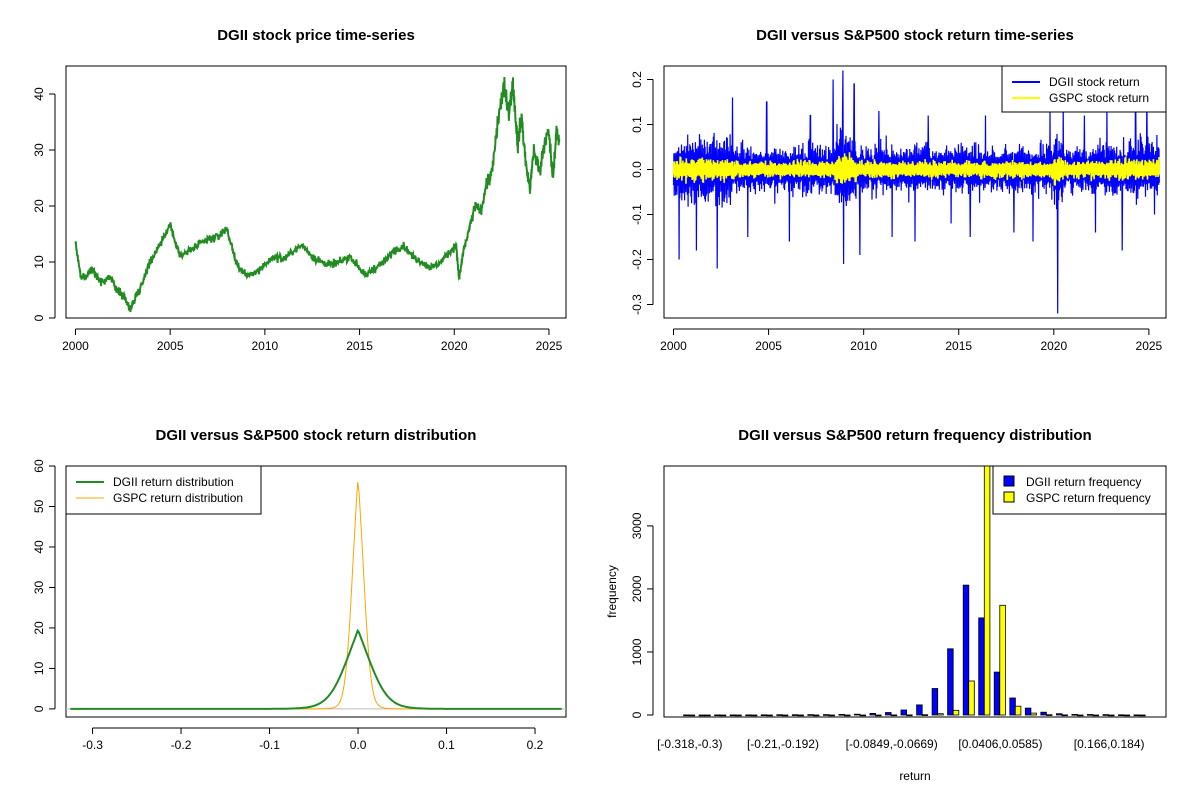 The width and height of the screenshot is (1200, 800). Describe the element at coordinates (316, 35) in the screenshot. I see `chart-title: DGII stock price time-series` at that location.